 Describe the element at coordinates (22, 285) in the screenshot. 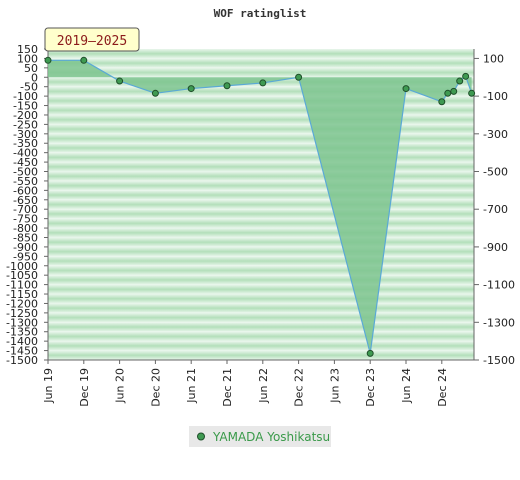

I see `left-tick-label: -1100` at that location.